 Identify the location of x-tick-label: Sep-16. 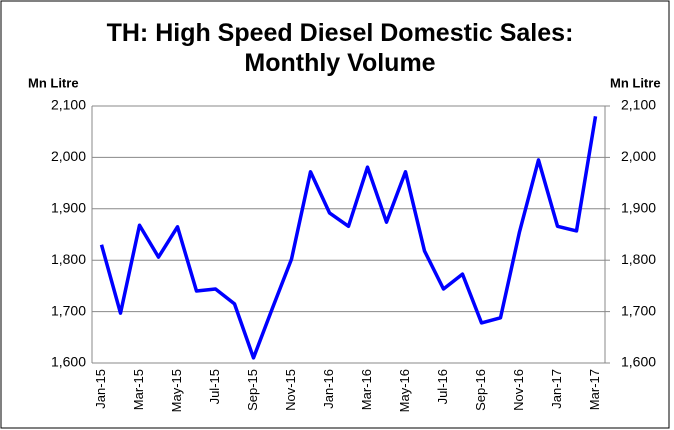
(480, 390).